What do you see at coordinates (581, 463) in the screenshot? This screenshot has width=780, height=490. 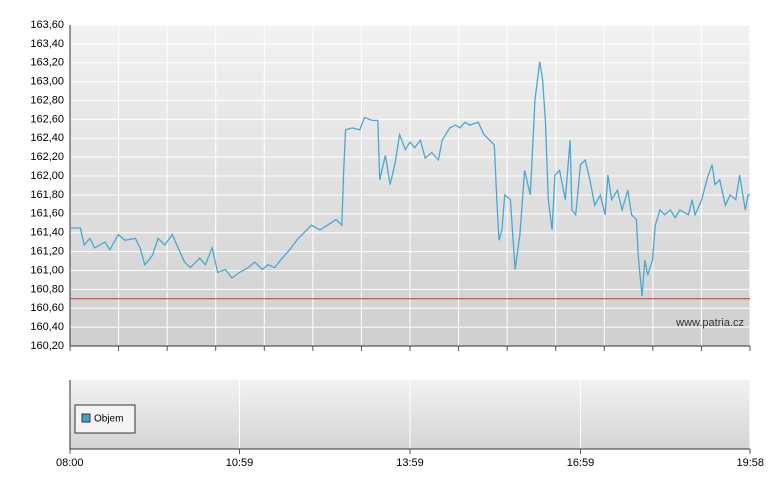 I see `x-tick-label: 16:59` at bounding box center [581, 463].